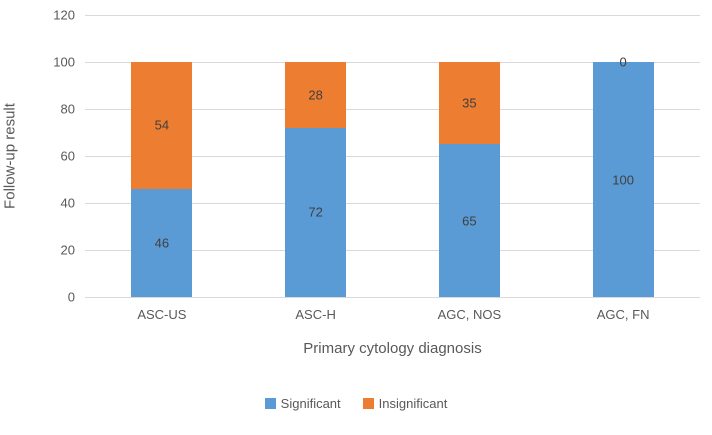  What do you see at coordinates (413, 403) in the screenshot?
I see `legend-label: Insignificant` at bounding box center [413, 403].